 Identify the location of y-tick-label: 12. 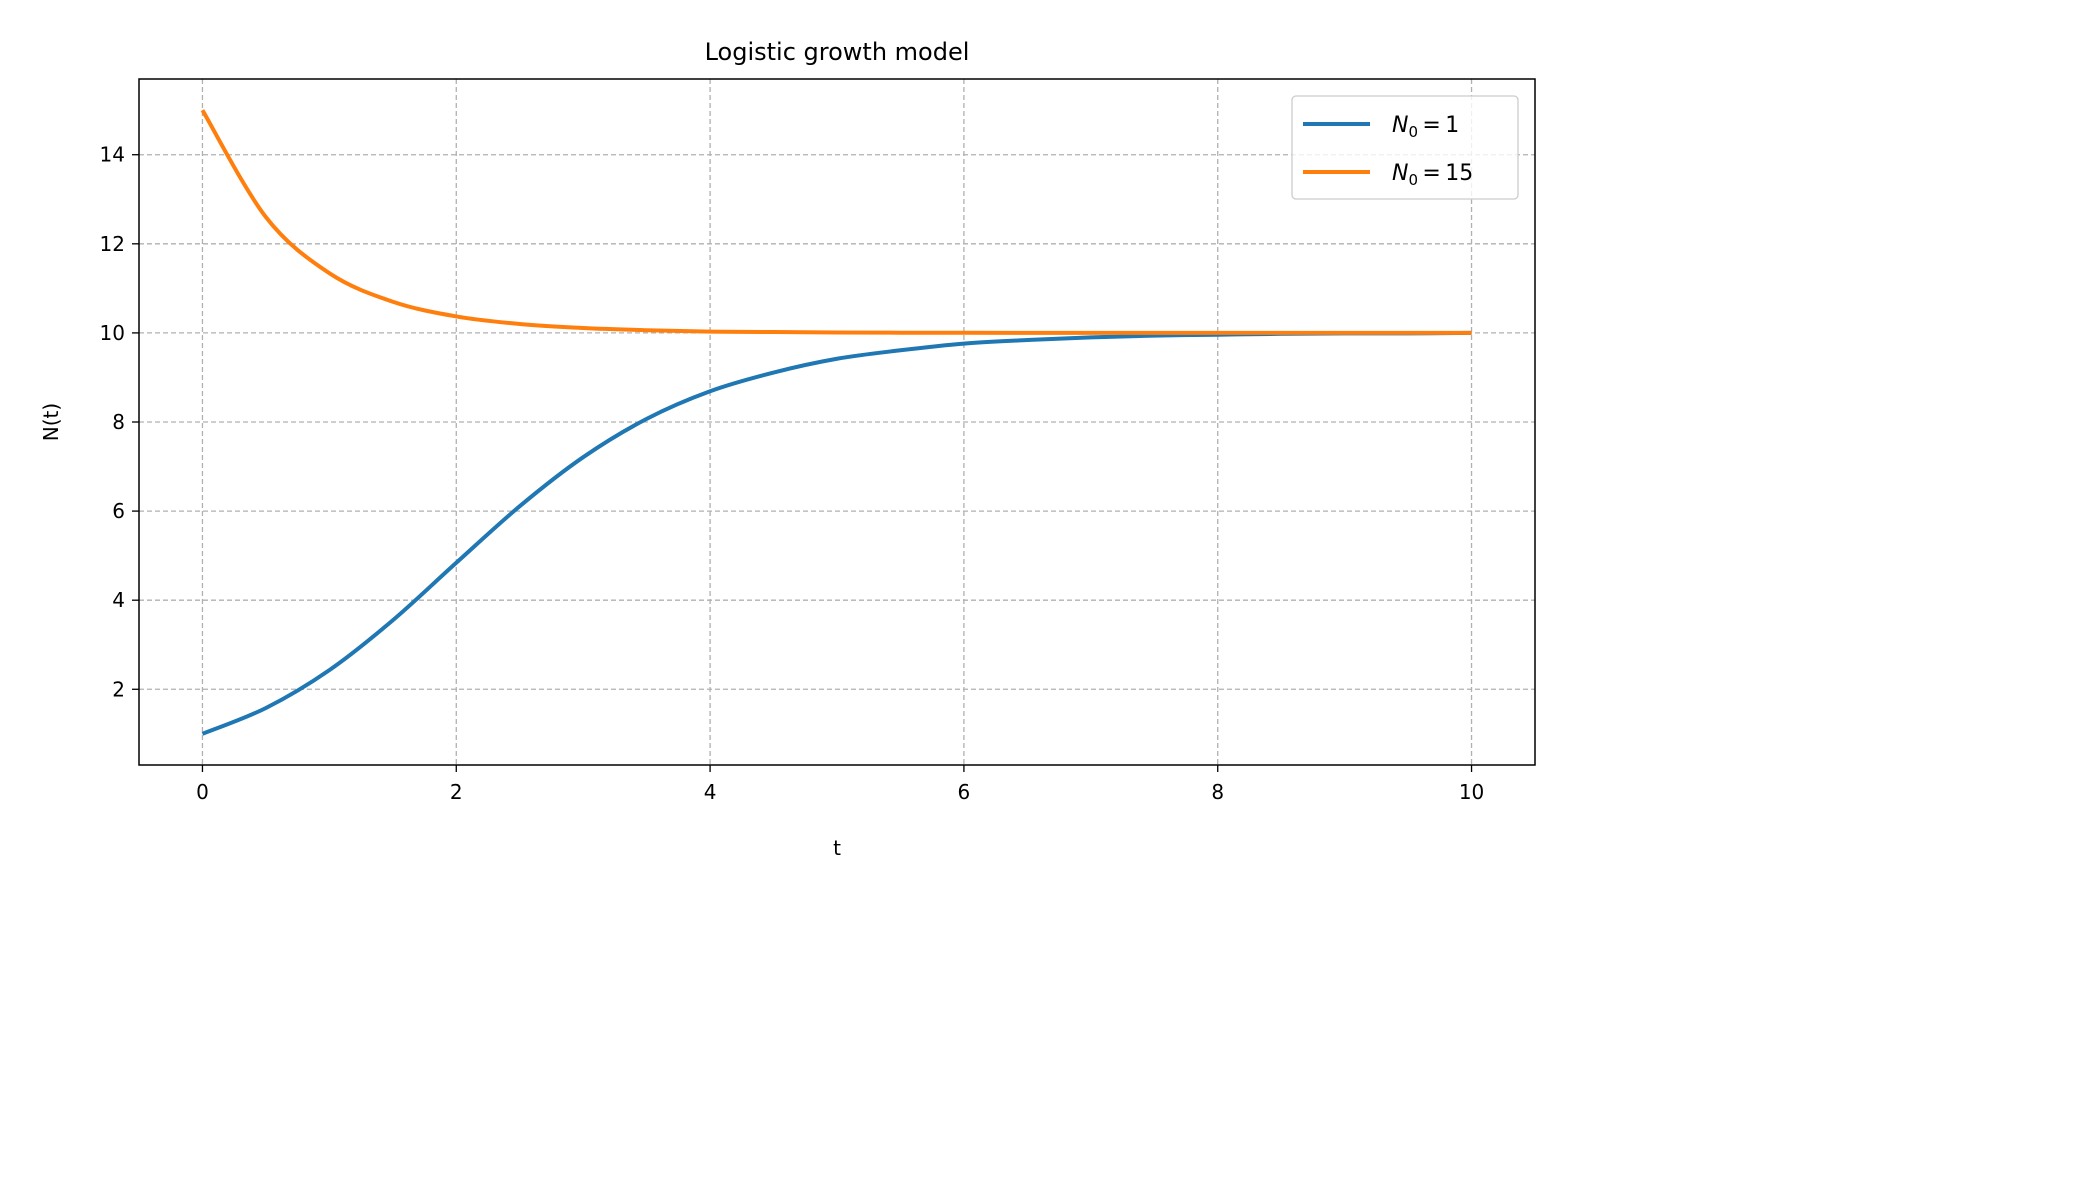
(112, 244).